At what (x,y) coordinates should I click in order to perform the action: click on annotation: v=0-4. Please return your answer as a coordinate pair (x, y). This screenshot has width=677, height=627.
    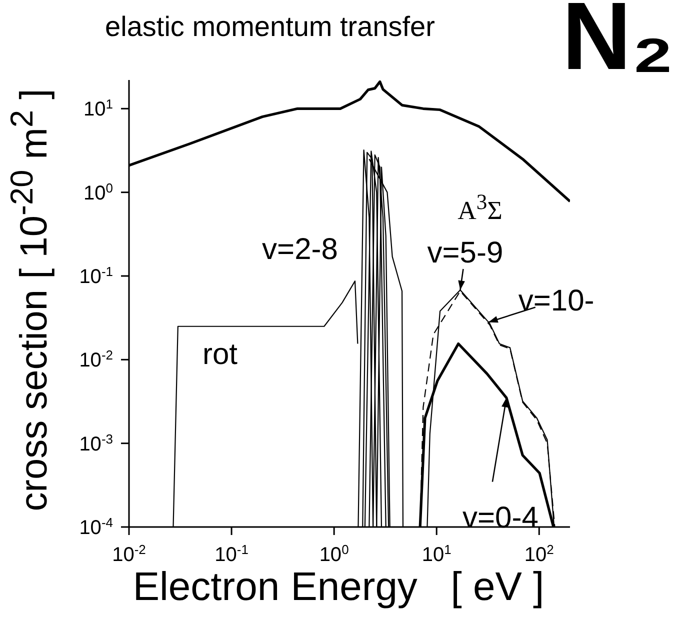
    Looking at the image, I should click on (500, 517).